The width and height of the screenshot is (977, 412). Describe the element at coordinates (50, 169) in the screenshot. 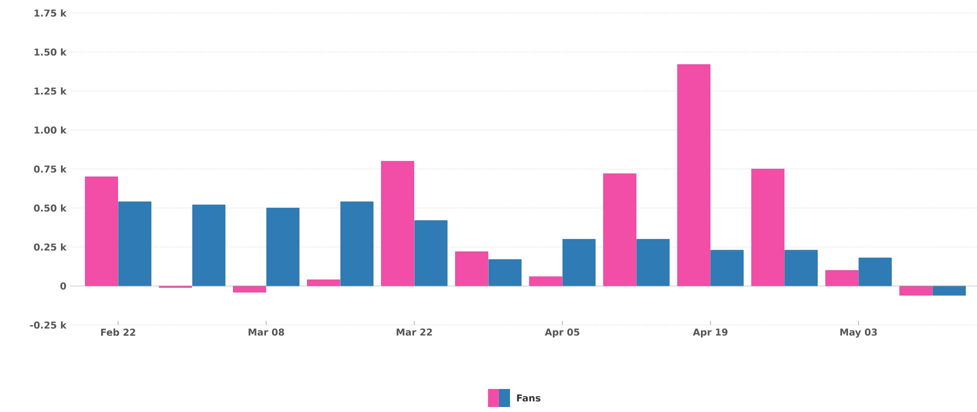

I see `y-tick-label: 0.75 k` at that location.